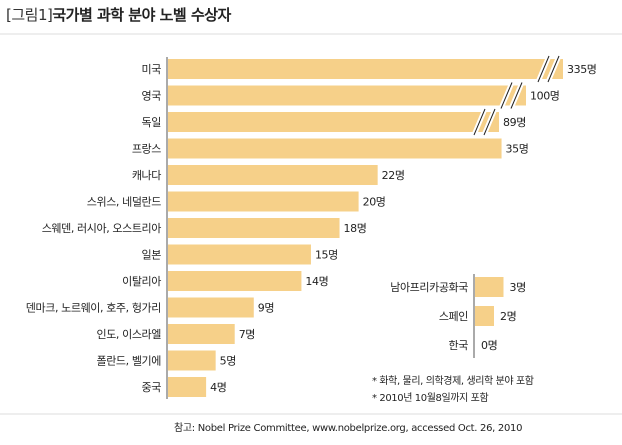  I want to click on value-label: 7명, so click(247, 334).